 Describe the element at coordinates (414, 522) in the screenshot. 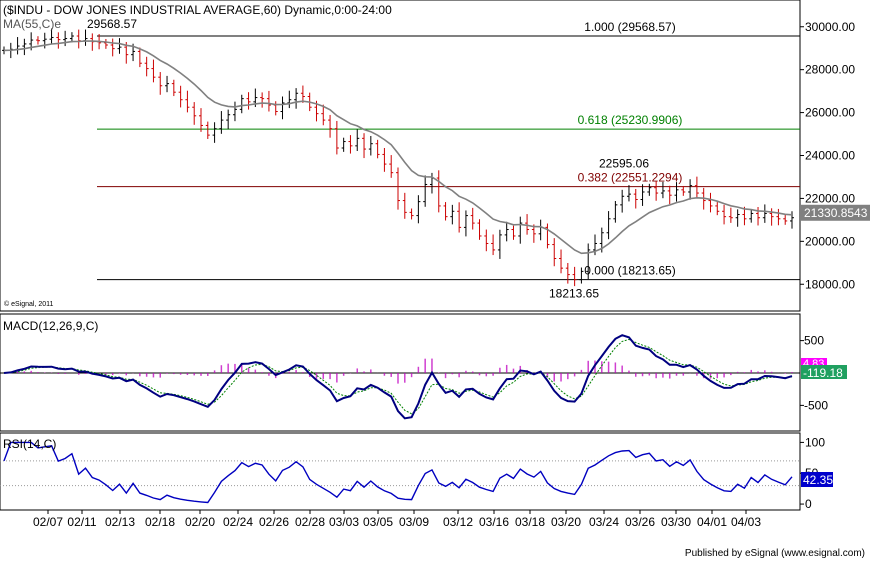

I see `x-tick-label: 03/09` at that location.